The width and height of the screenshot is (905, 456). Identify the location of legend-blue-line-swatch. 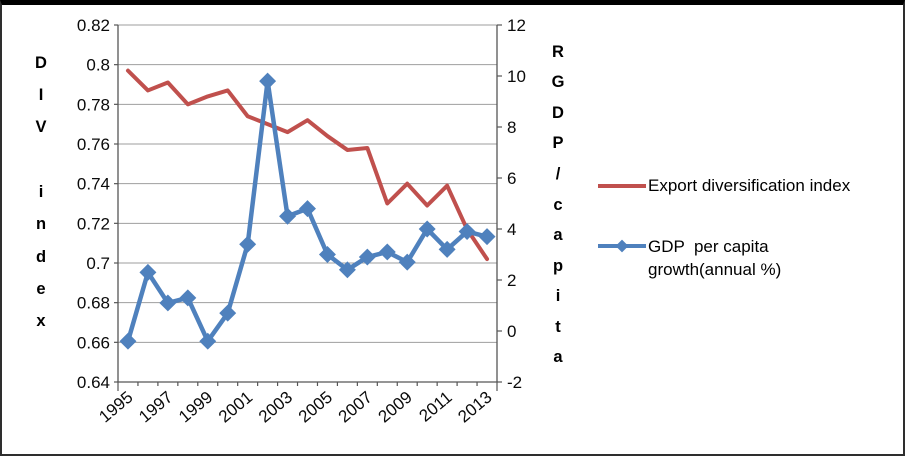
(622, 246).